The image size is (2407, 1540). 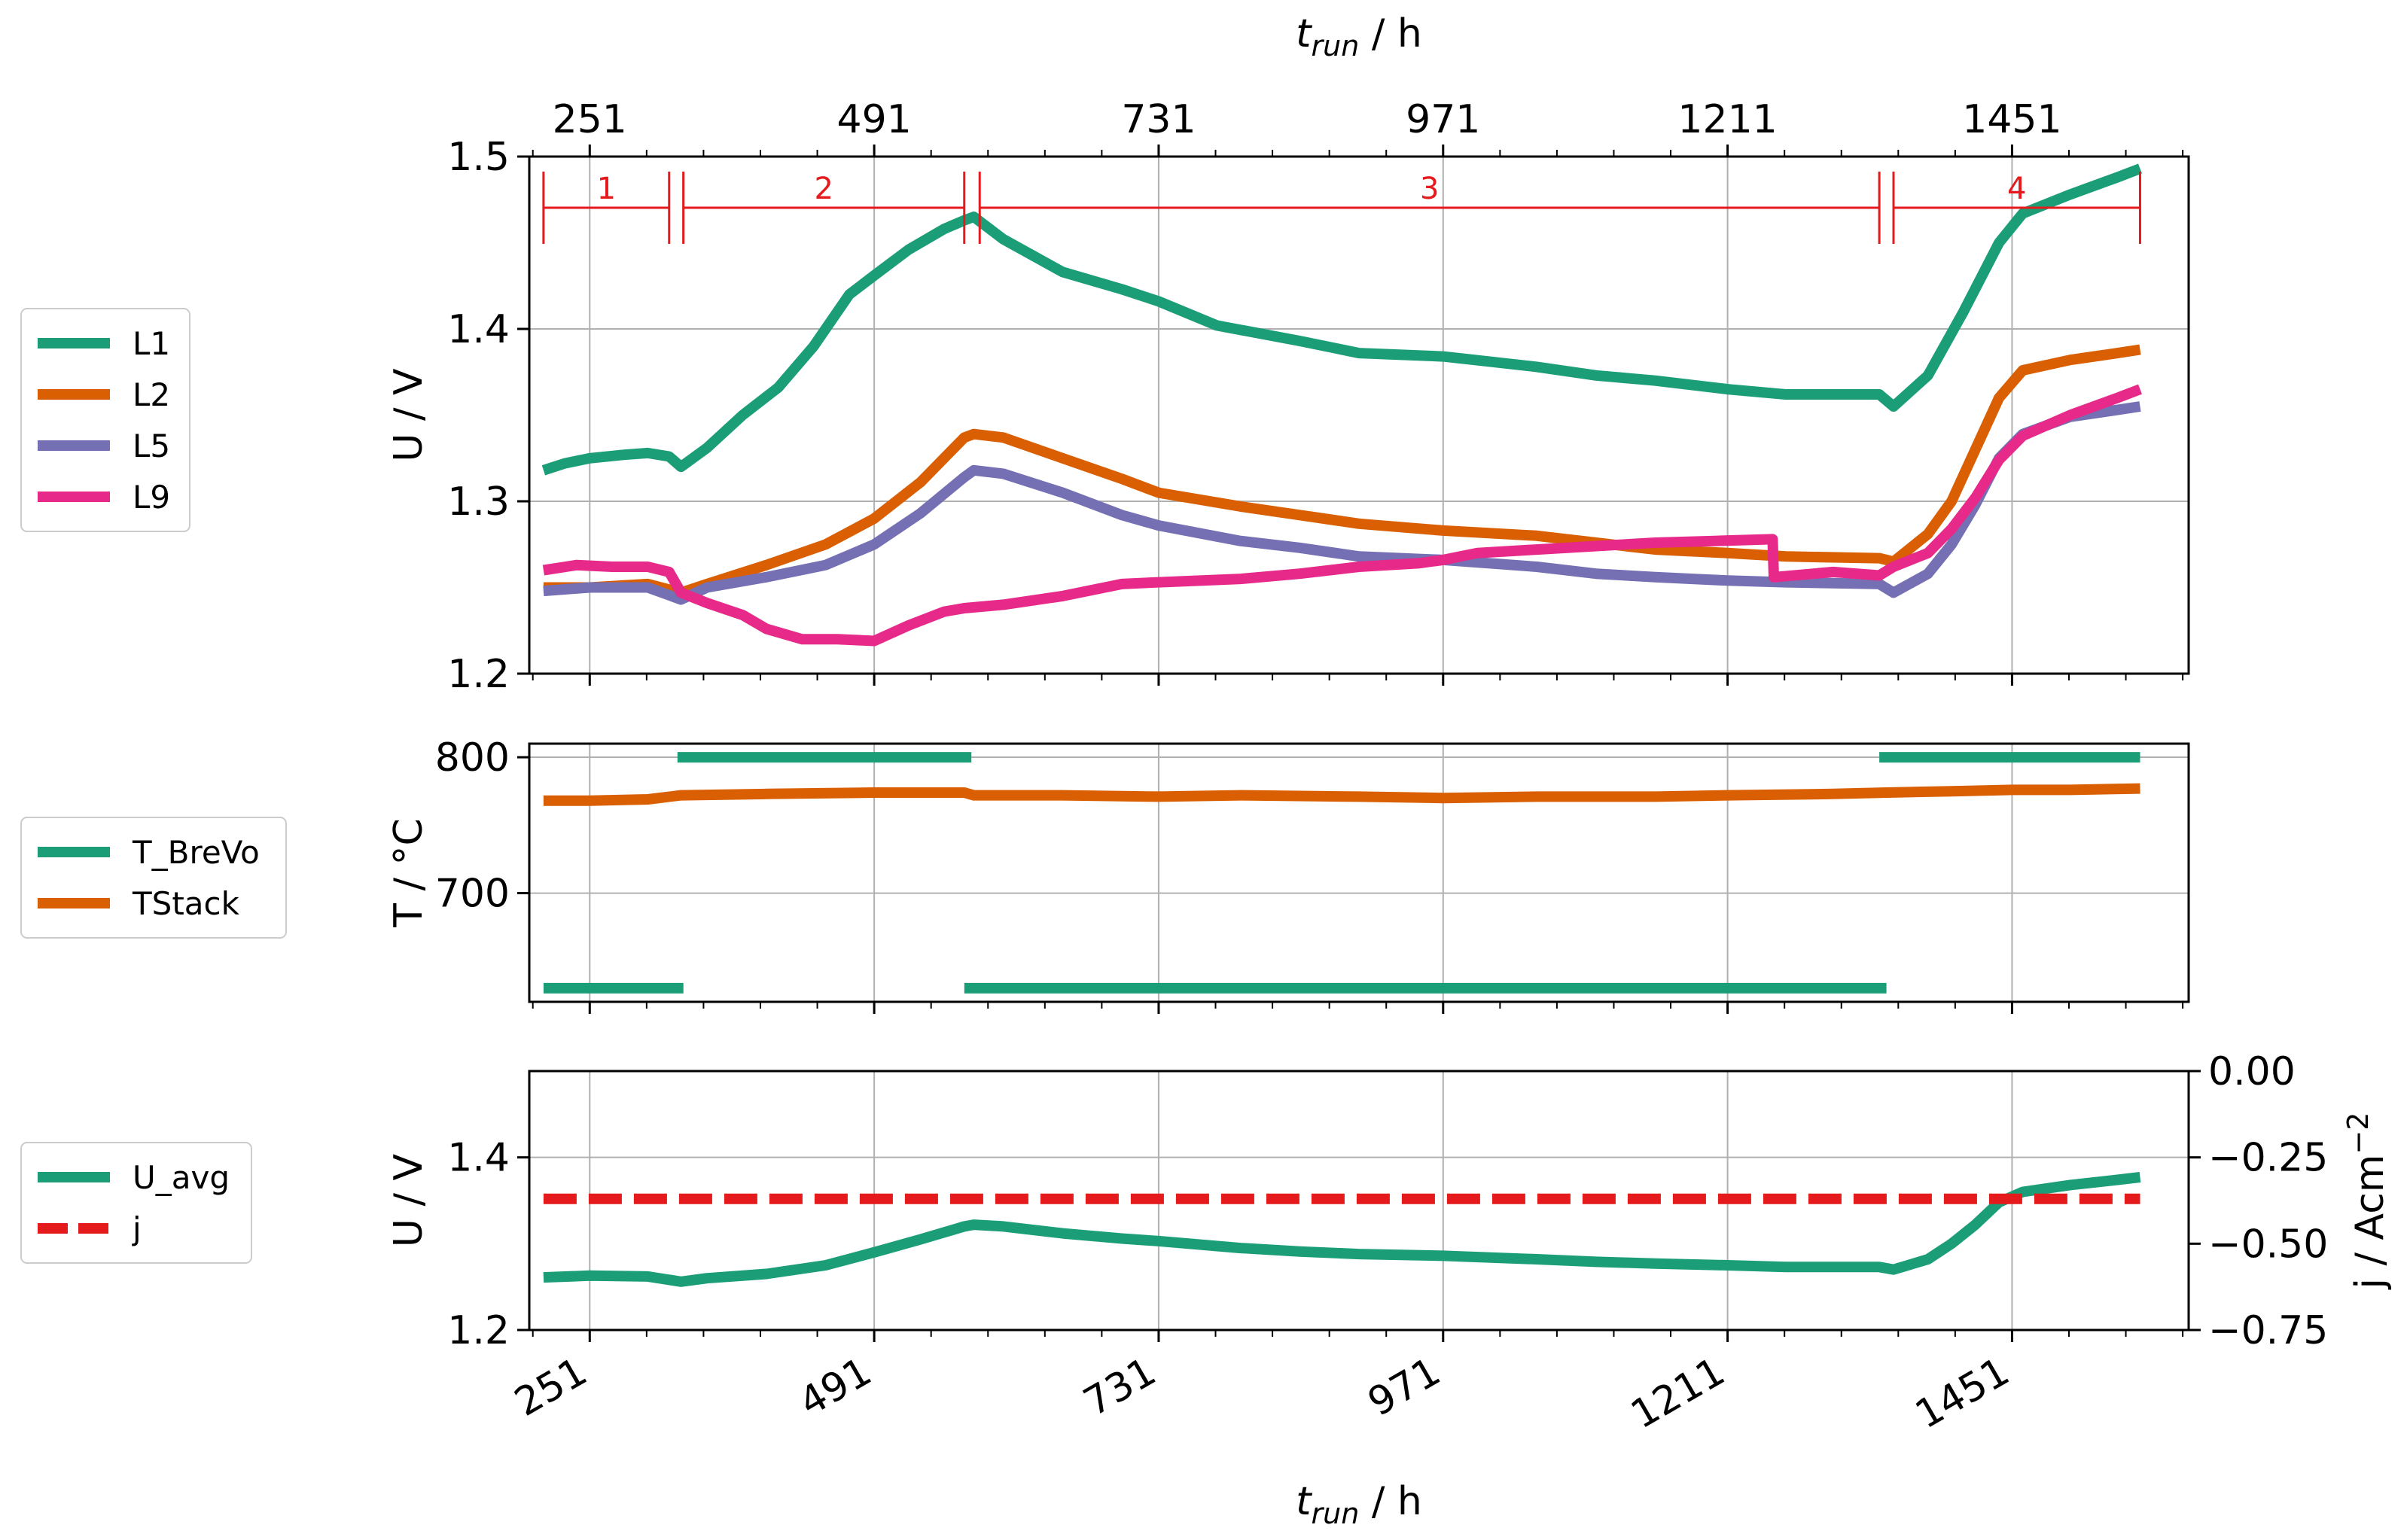 What do you see at coordinates (1342, 503) in the screenshot?
I see `series-l5-line` at bounding box center [1342, 503].